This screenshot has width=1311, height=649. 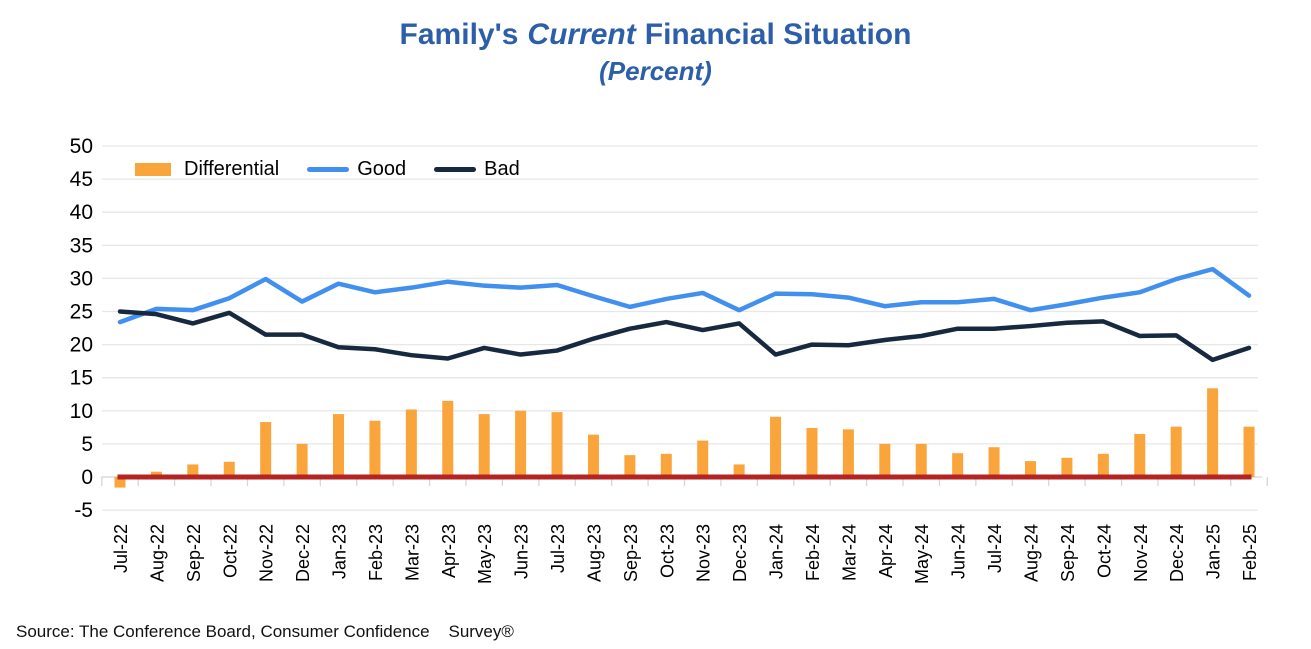 I want to click on x-tick-label: Jul-22, so click(x=121, y=548).